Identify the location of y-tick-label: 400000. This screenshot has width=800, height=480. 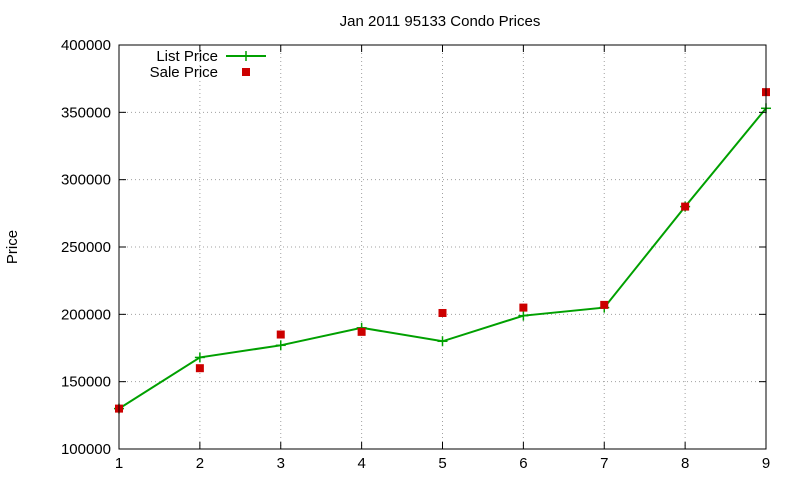
(86, 45).